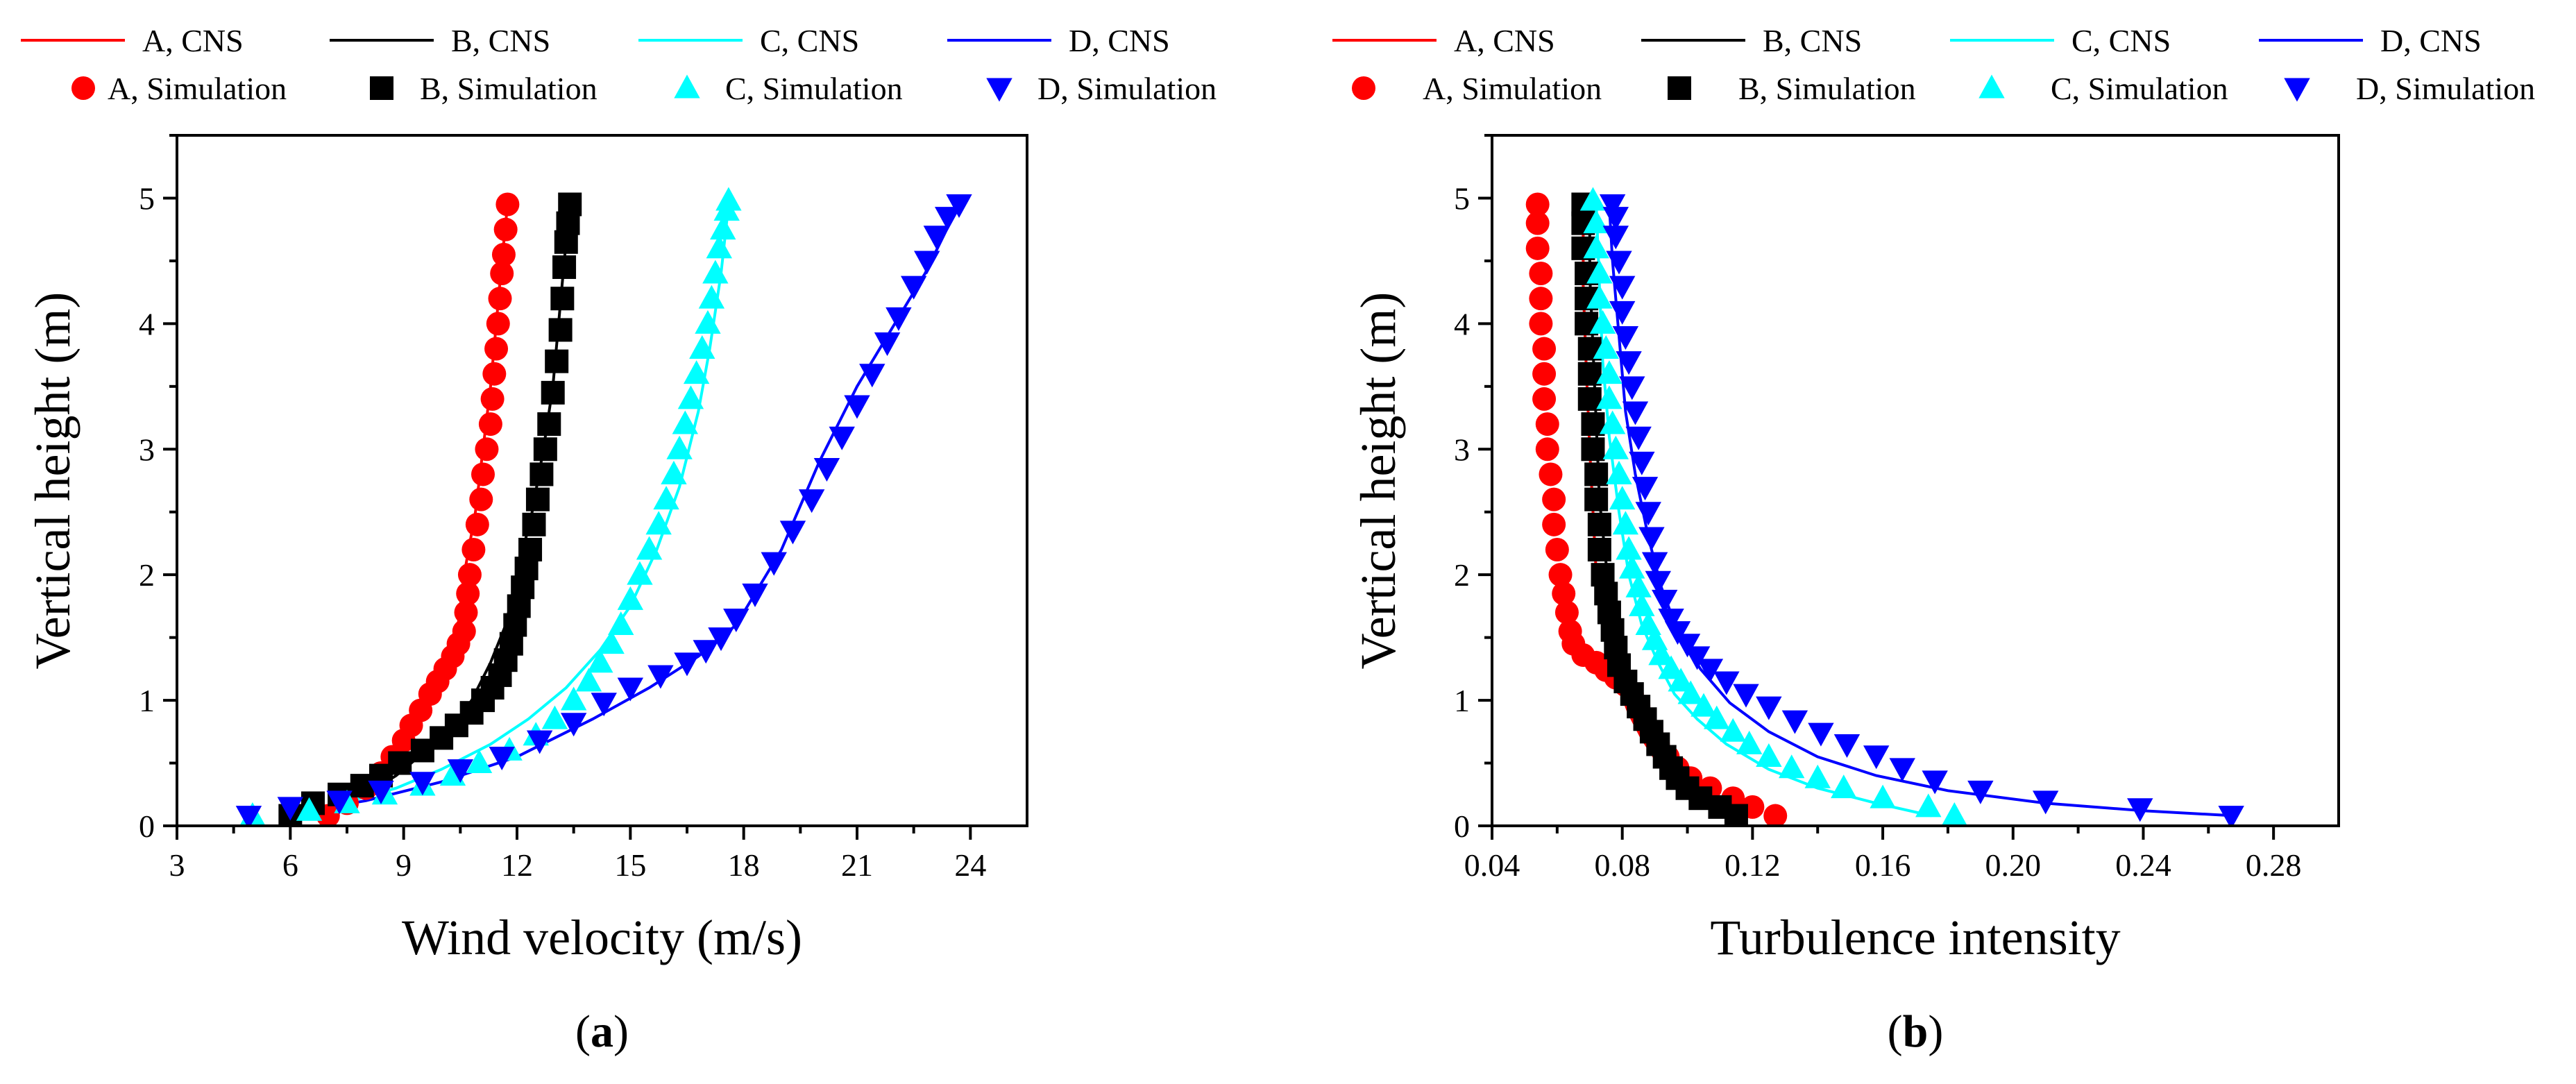 The height and width of the screenshot is (1084, 2576). I want to click on y-tick-label: 2, so click(147, 575).